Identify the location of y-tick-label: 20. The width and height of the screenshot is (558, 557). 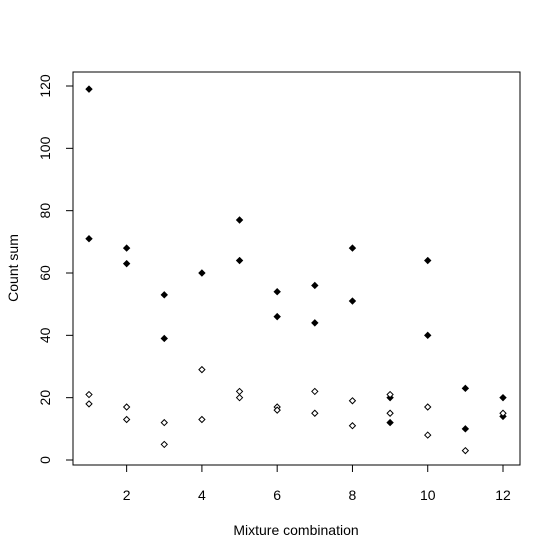
(45, 398).